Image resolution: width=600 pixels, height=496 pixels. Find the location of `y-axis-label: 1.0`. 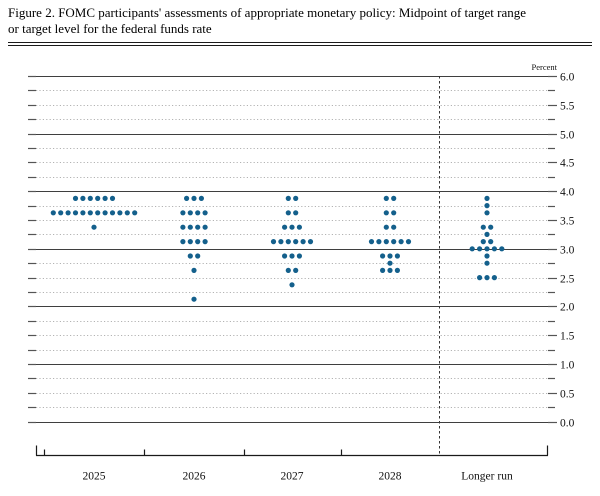

y-axis-label: 1.0 is located at coordinates (567, 366).